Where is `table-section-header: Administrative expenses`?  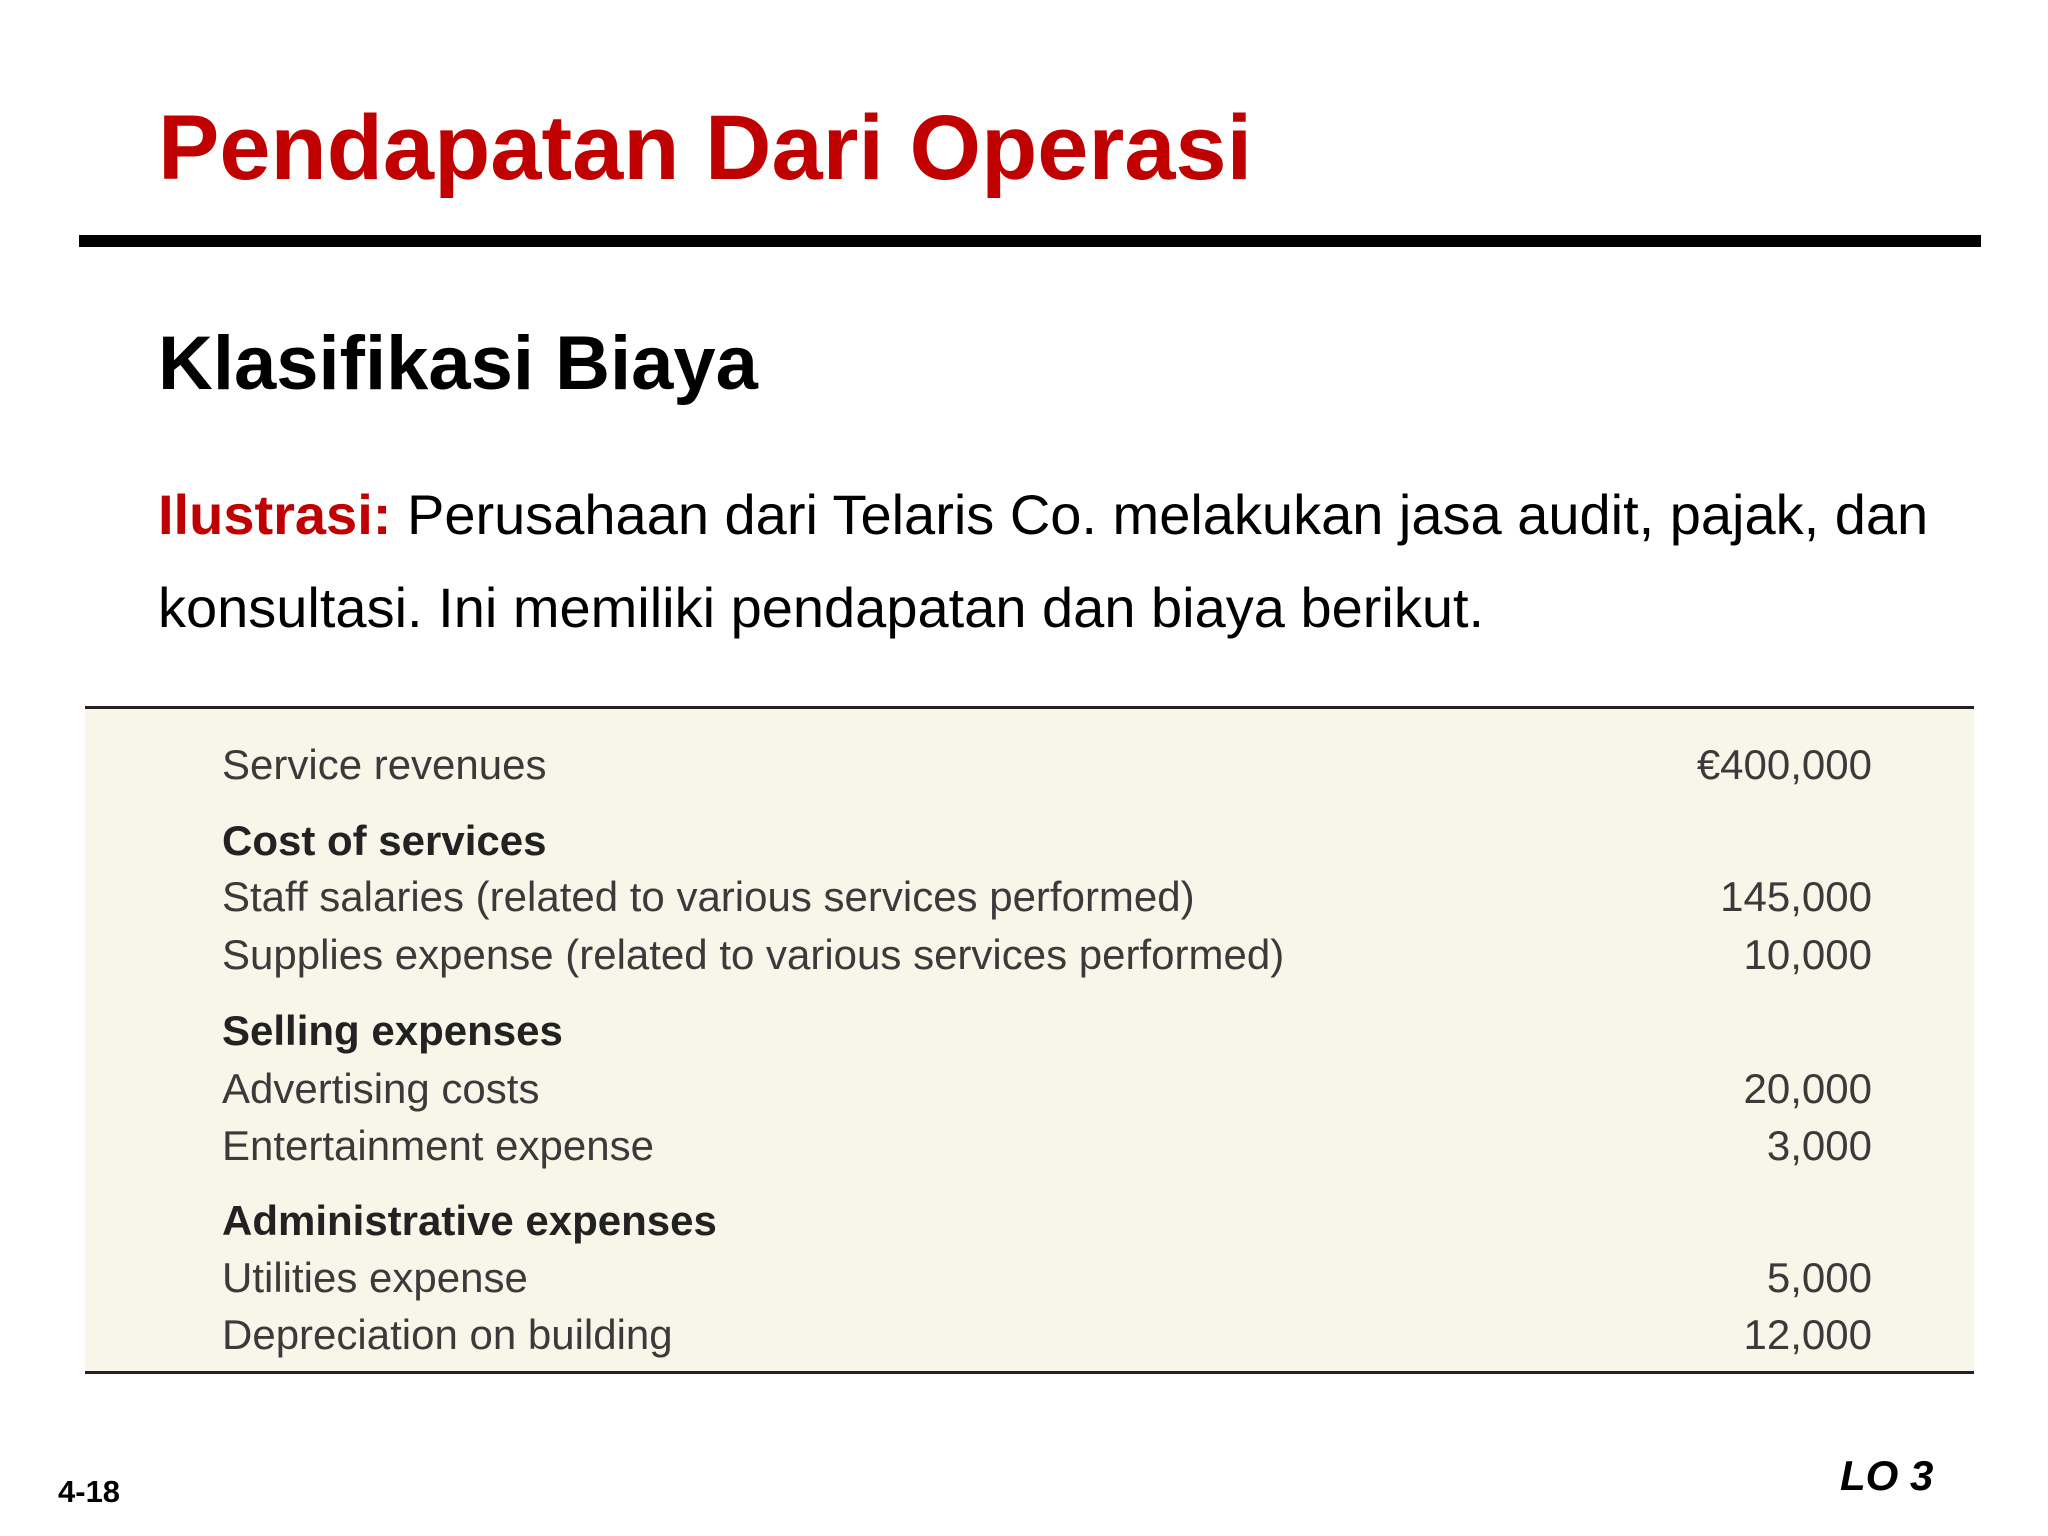
table-section-header: Administrative expenses is located at coordinates (1047, 1221).